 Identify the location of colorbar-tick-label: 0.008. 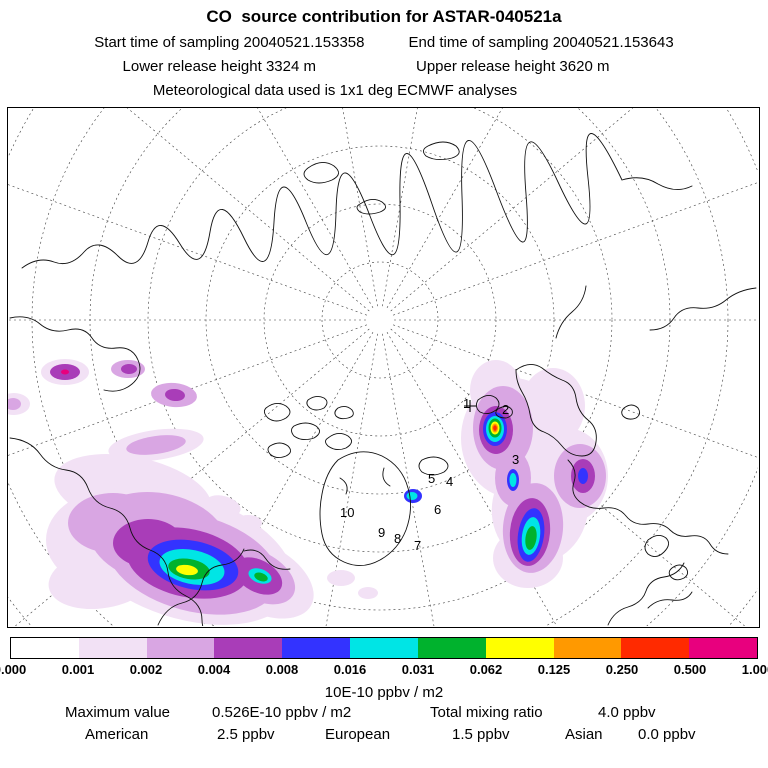
(282, 669).